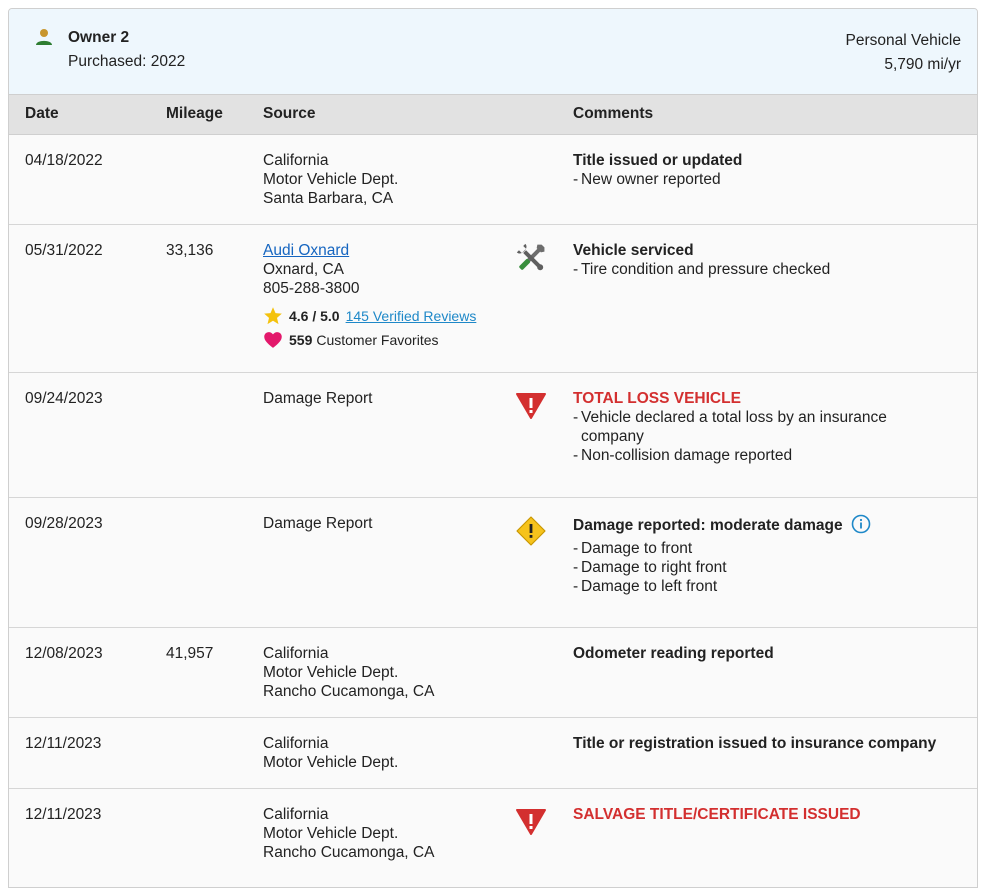 The width and height of the screenshot is (983, 888). I want to click on owner-name: Owner 2, so click(99, 37).